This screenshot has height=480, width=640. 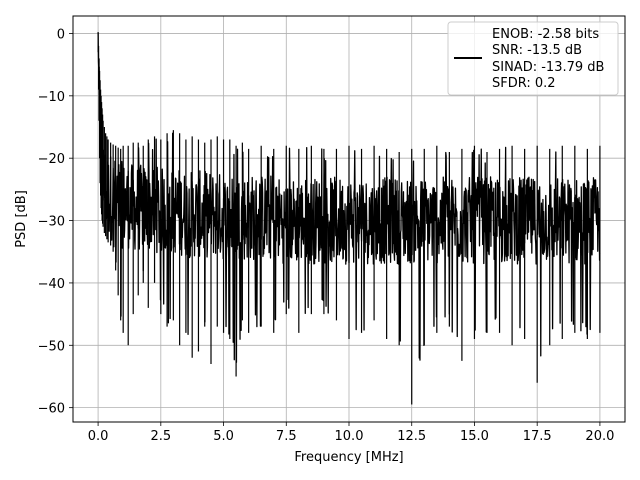 What do you see at coordinates (98, 436) in the screenshot?
I see `x-tick-label: 0.0` at bounding box center [98, 436].